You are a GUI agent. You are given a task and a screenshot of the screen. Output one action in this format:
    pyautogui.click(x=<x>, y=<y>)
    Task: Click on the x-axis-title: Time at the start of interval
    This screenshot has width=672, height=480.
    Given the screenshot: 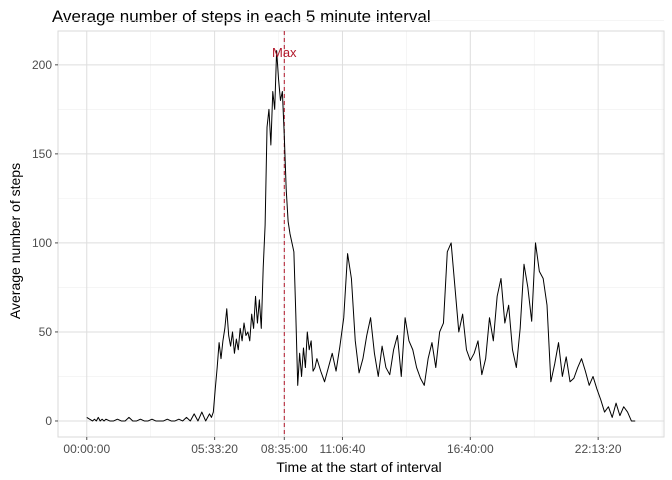 What is the action you would take?
    pyautogui.click(x=358, y=467)
    